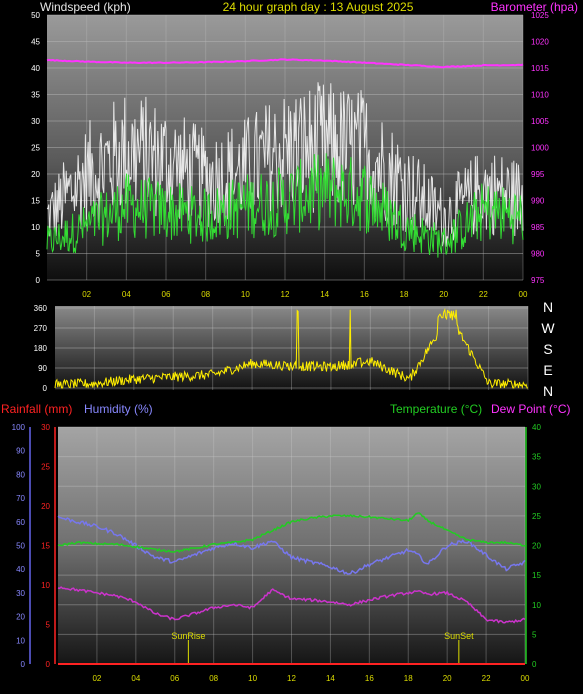 This screenshot has width=583, height=694. I want to click on humidity-tick-label: 60, so click(20, 522).